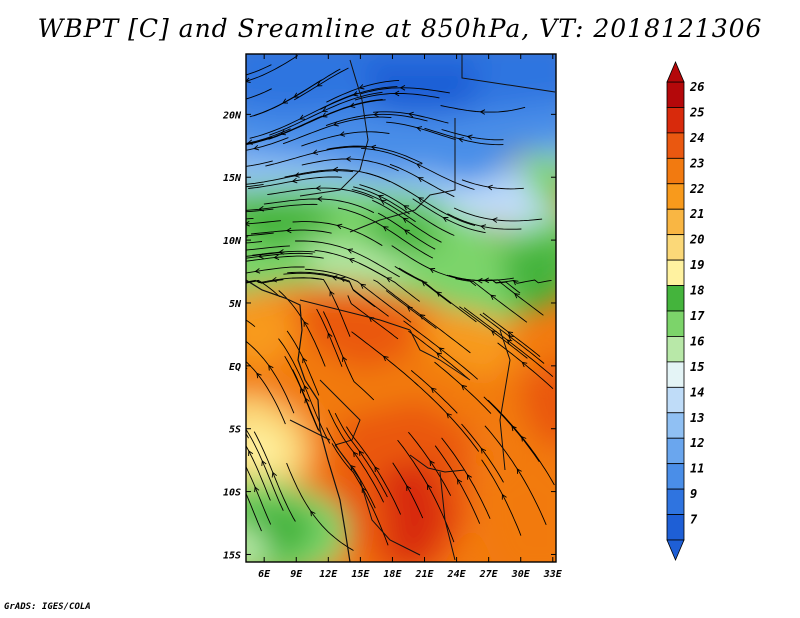 This screenshot has width=800, height=618. What do you see at coordinates (235, 304) in the screenshot?
I see `y-tick-label: 5N` at bounding box center [235, 304].